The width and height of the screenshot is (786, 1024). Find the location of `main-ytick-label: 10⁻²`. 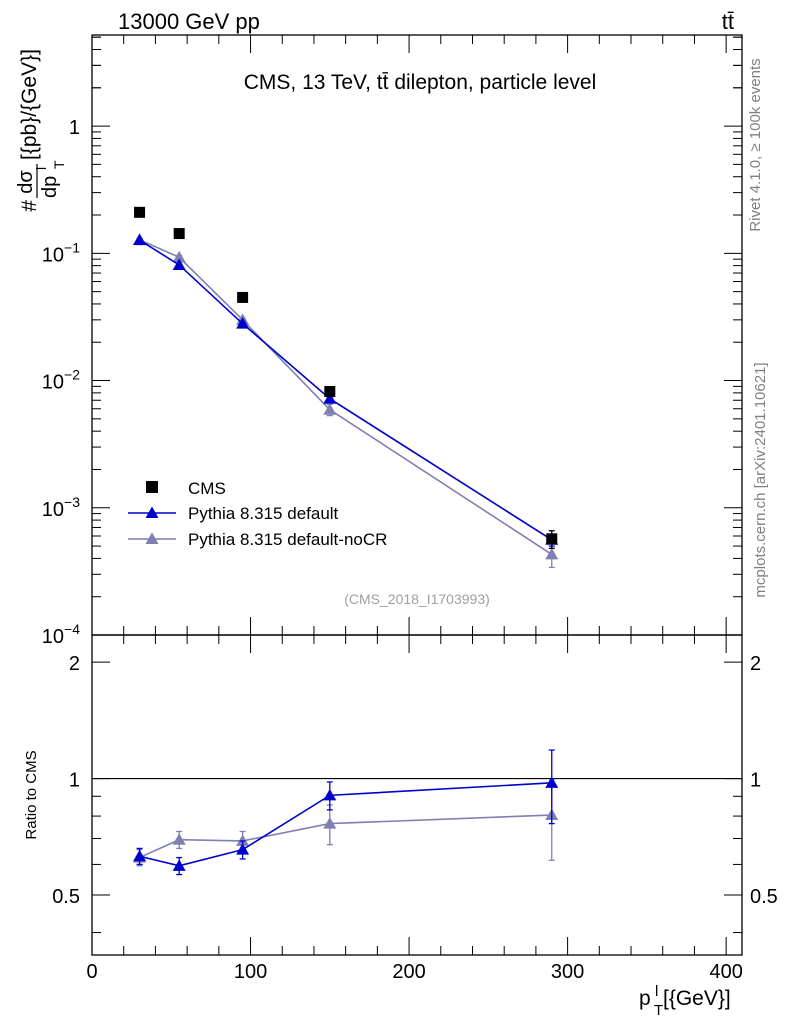

main-ytick-label: 10⁻² is located at coordinates (61, 380).